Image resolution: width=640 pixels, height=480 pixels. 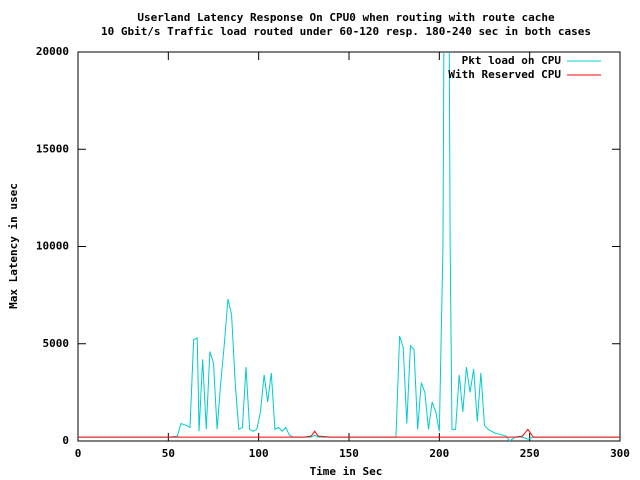 I want to click on x-tick-label: 0, so click(x=78, y=453).